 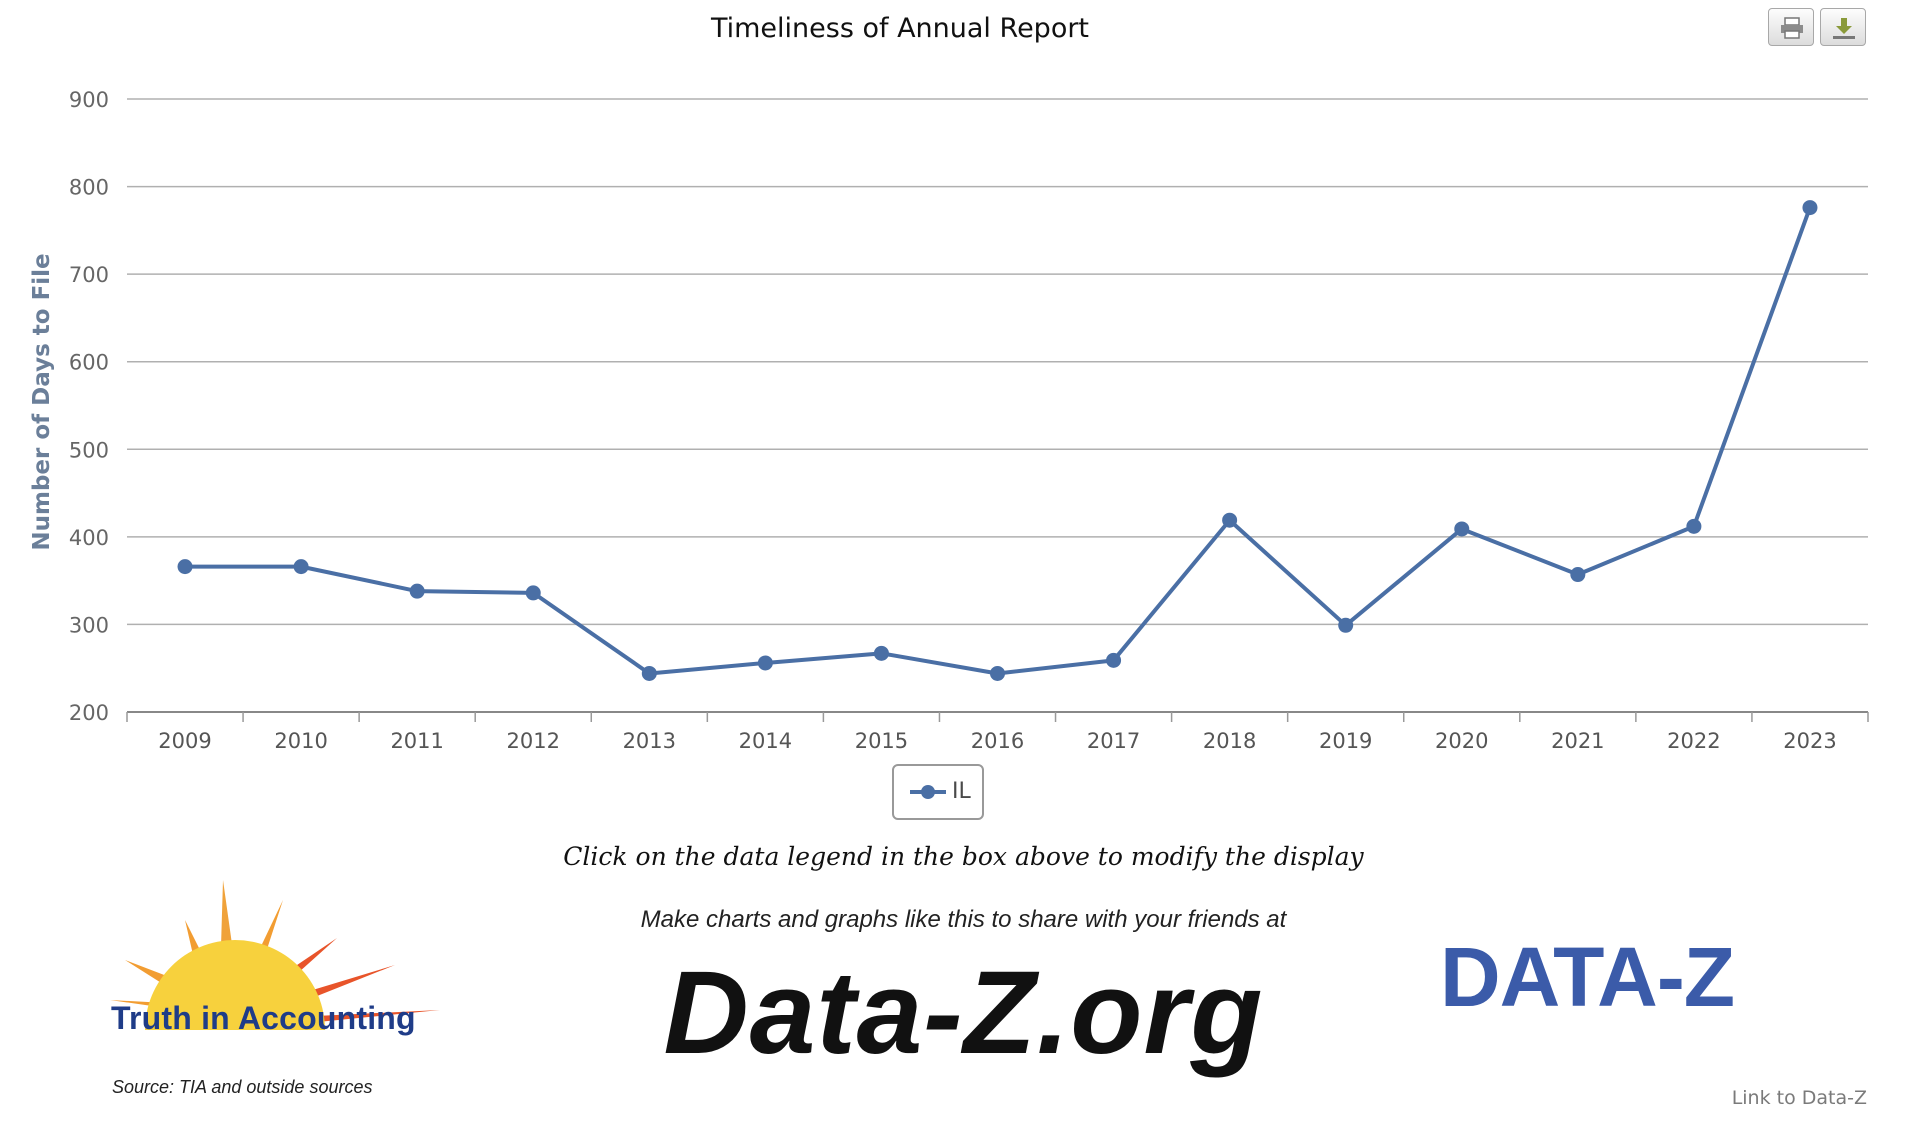 What do you see at coordinates (1693, 741) in the screenshot?
I see `x-tick-label: 2022` at bounding box center [1693, 741].